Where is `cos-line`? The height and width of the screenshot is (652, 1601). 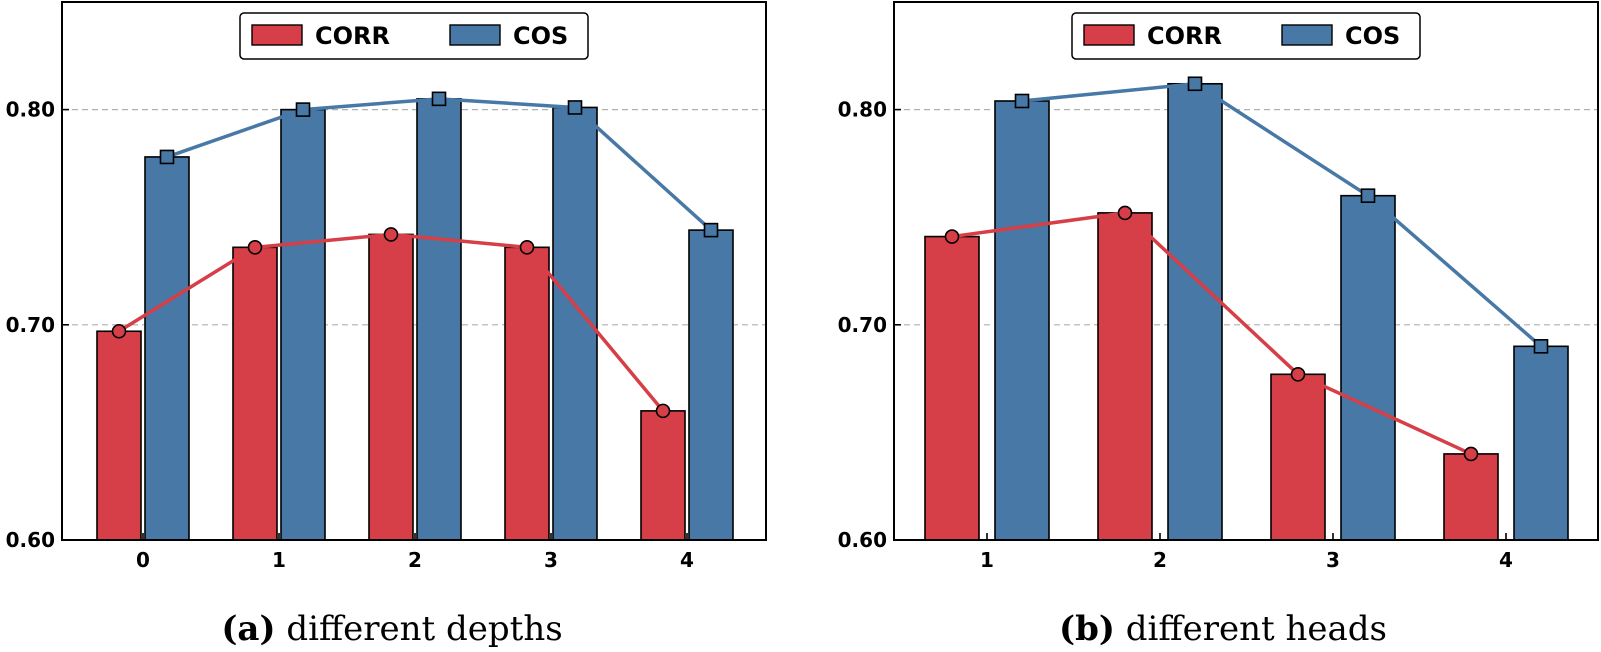 cos-line is located at coordinates (1282, 215).